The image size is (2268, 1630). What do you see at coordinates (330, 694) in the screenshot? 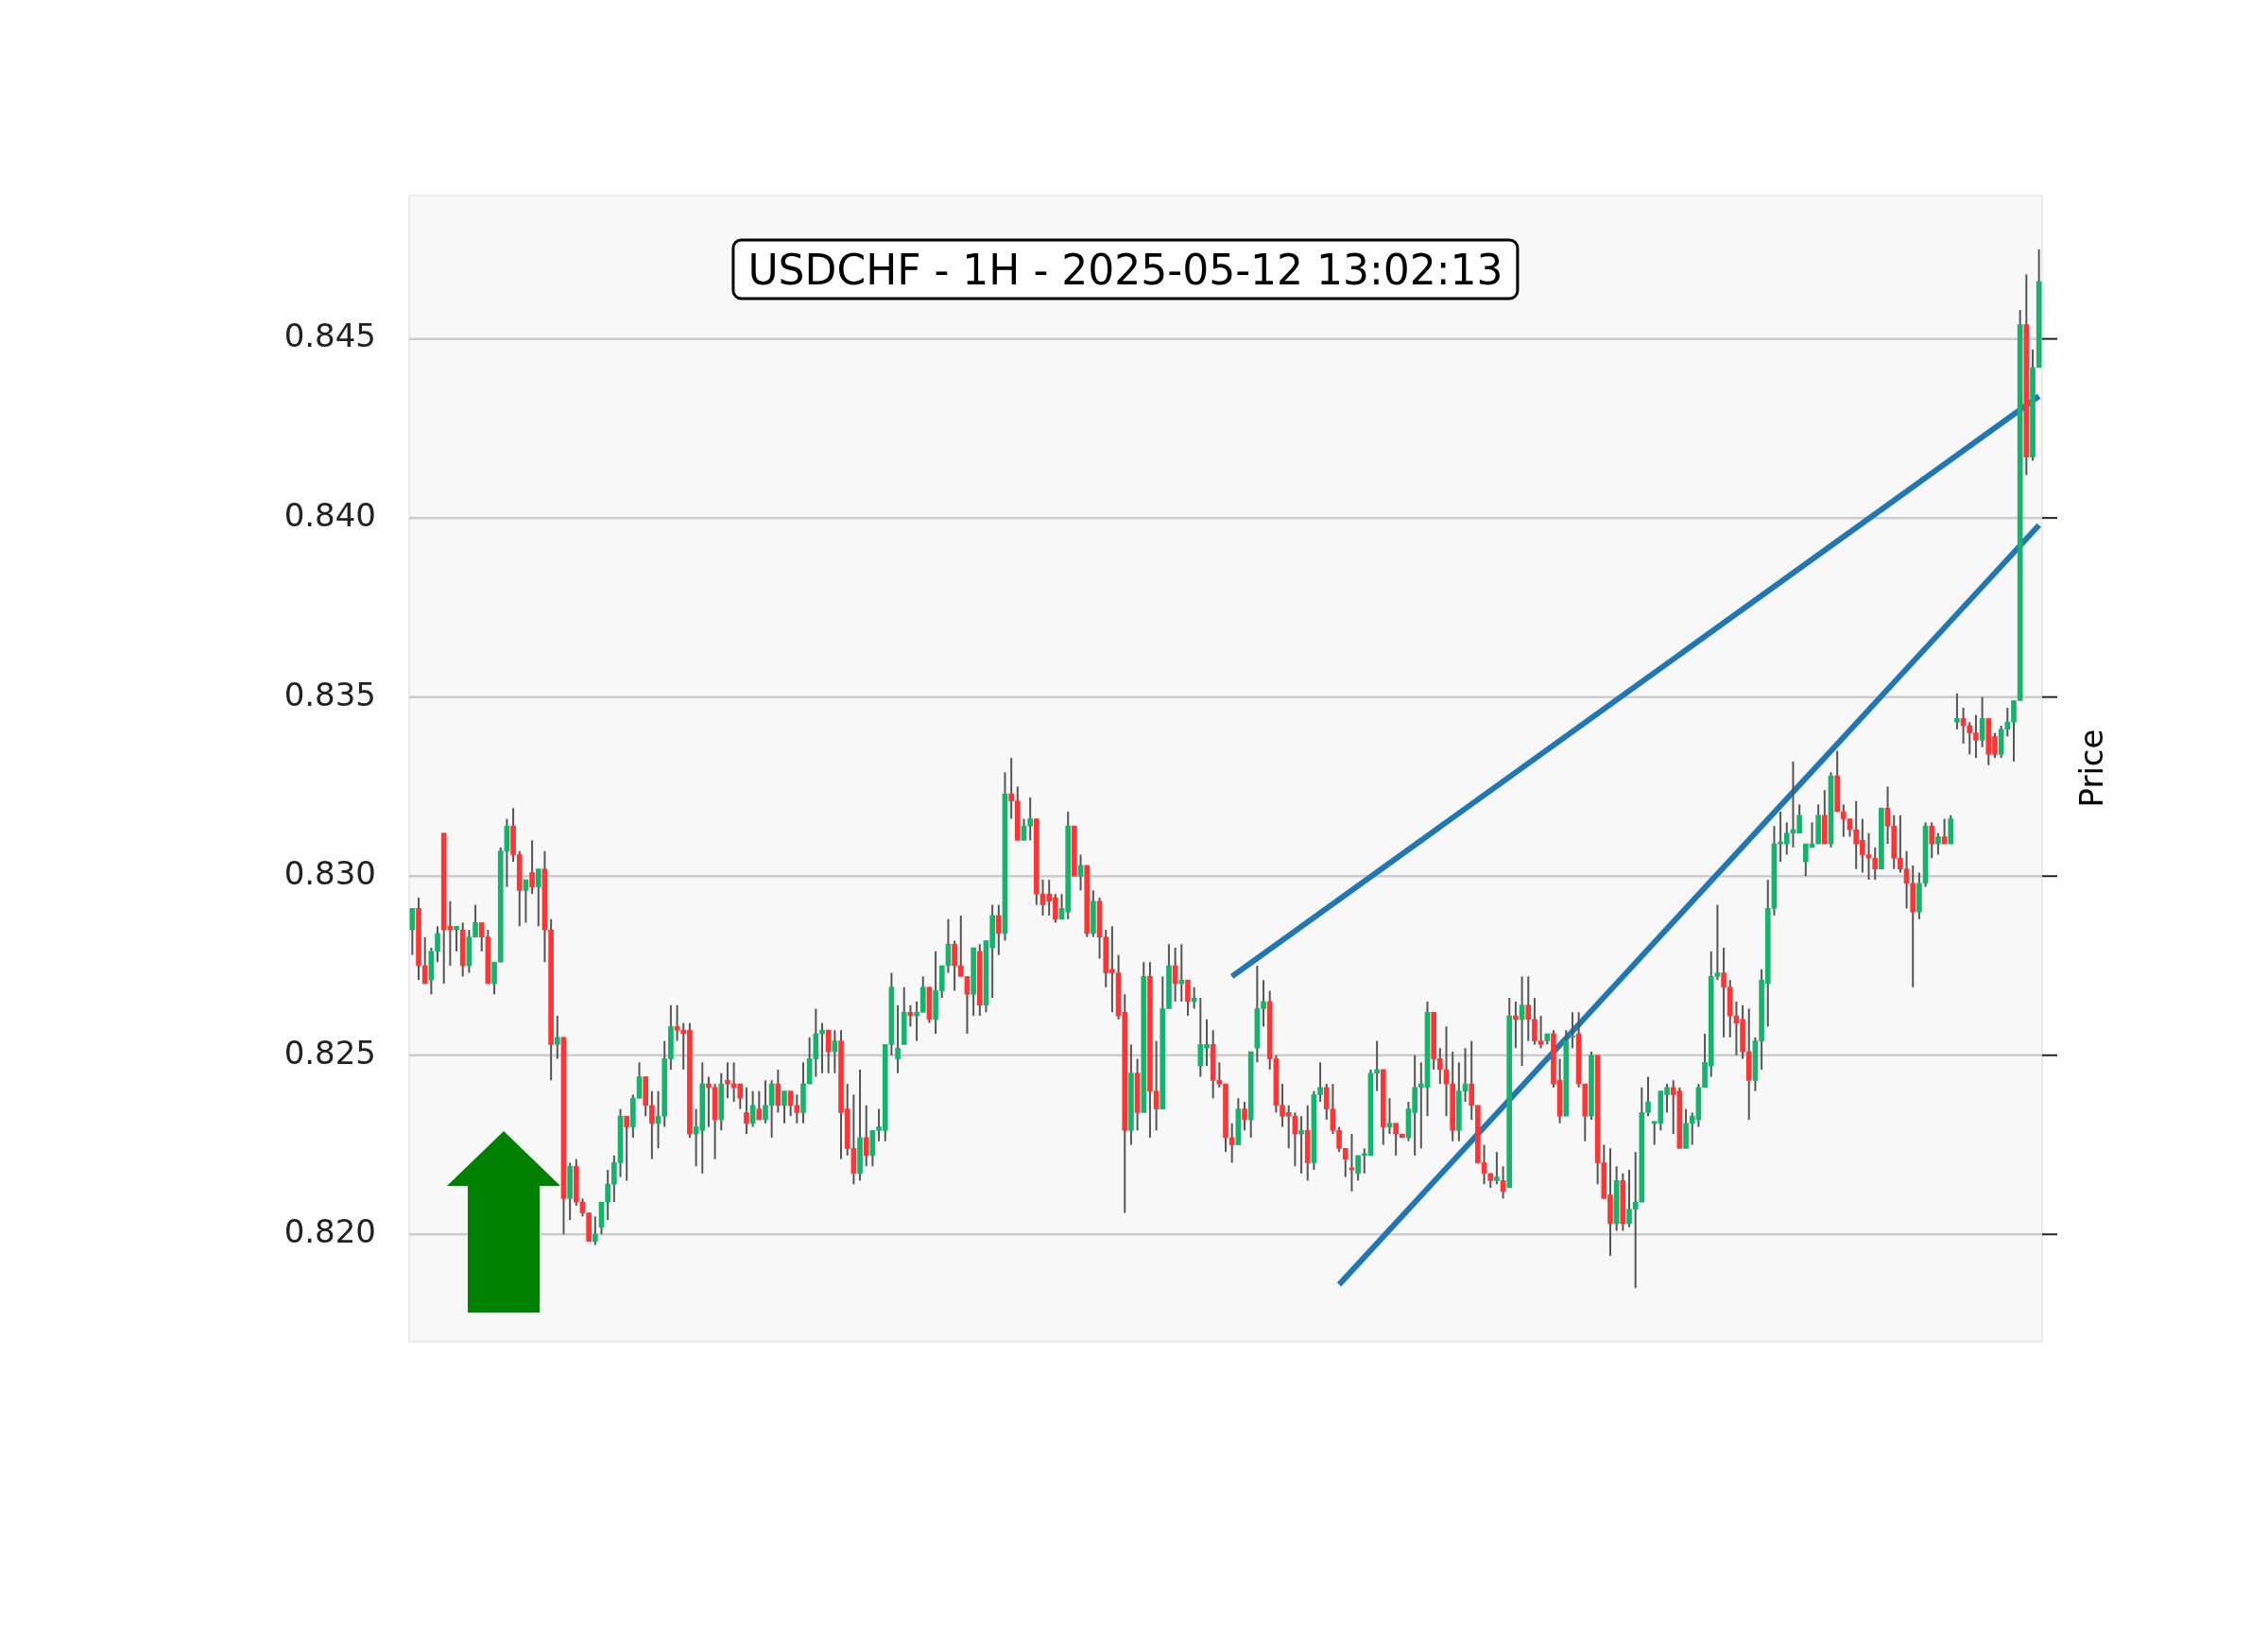
I see `y-tick-label: 0.835` at bounding box center [330, 694].